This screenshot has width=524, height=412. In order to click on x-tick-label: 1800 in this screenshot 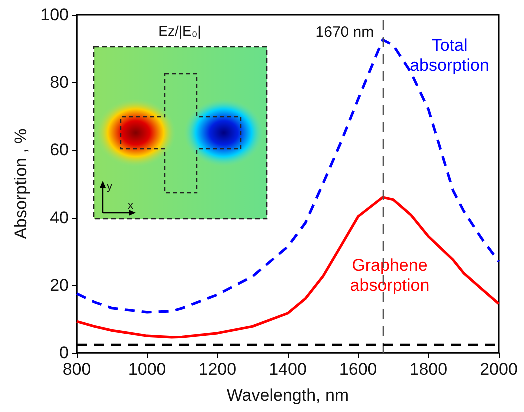, I will do `click(429, 369)`.